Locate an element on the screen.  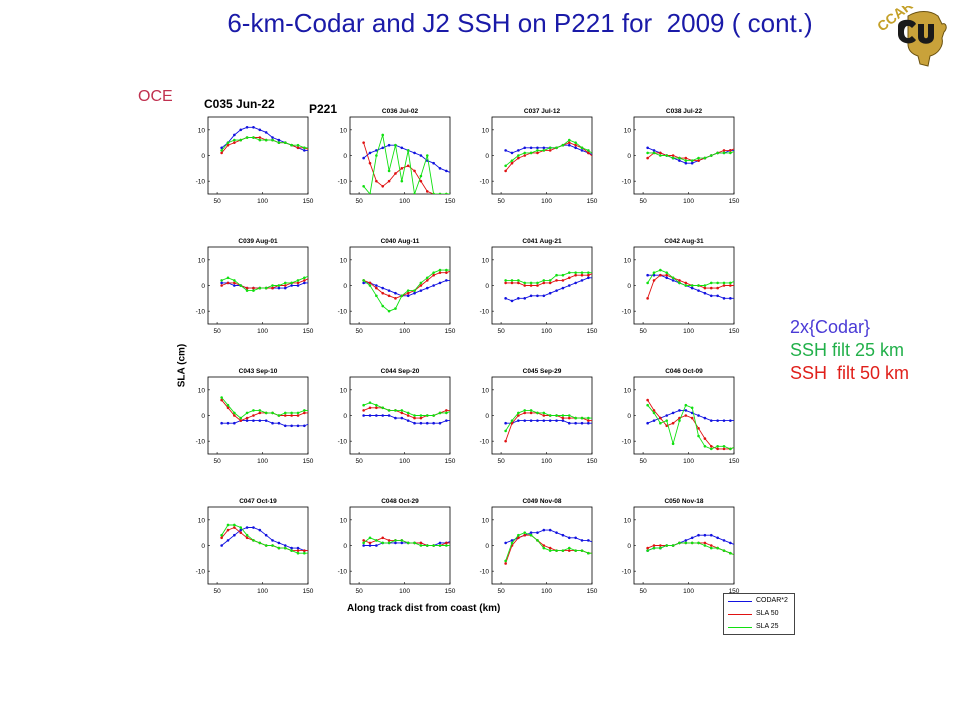
y-tick-label: 0 is located at coordinates (487, 546).